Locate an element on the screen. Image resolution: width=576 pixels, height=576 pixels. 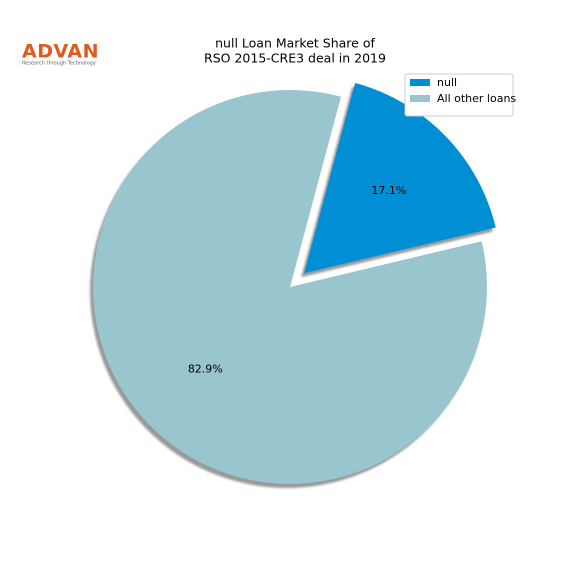
value-label: 82.9% is located at coordinates (205, 368).